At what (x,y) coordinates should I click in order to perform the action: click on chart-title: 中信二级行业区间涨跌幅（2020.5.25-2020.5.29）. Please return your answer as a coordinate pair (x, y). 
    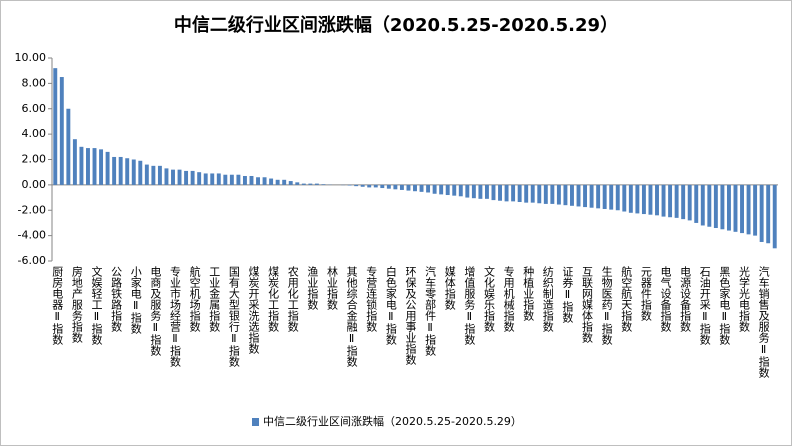
    Looking at the image, I should click on (396, 25).